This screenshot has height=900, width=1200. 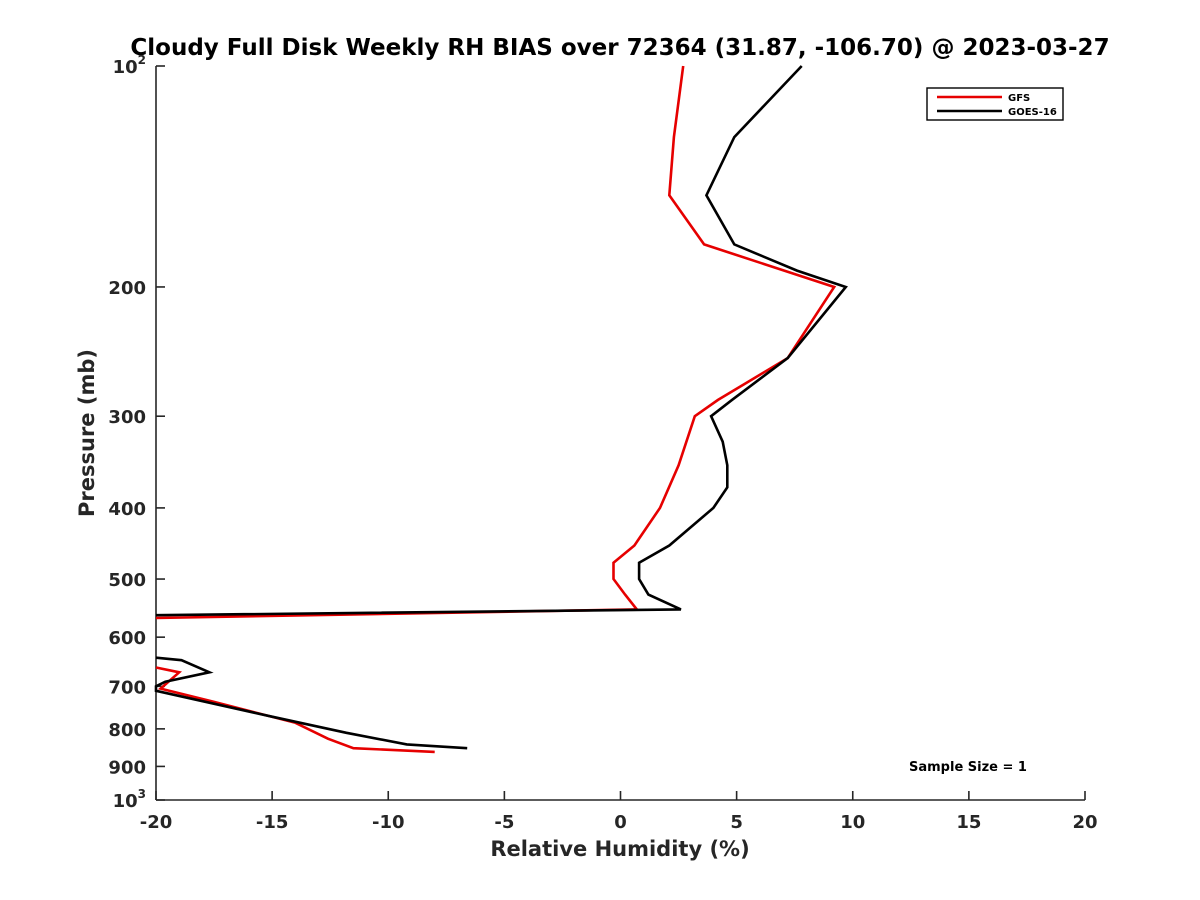 I want to click on y-tick-label: 700, so click(x=127, y=687).